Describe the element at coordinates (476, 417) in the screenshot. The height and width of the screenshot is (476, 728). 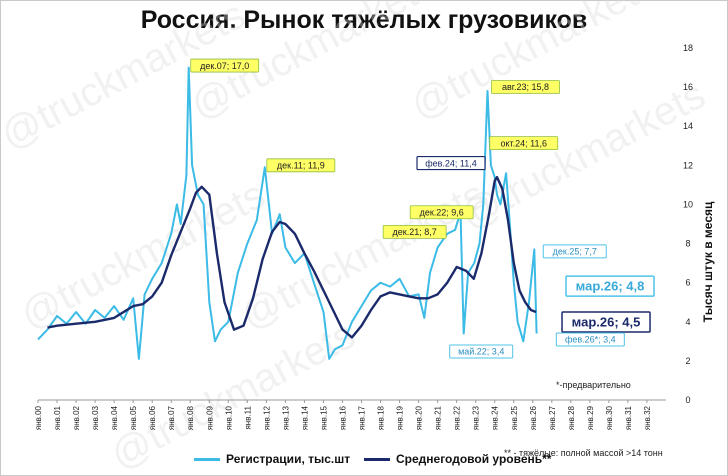
I see `x-tick-label: янв.23` at that location.